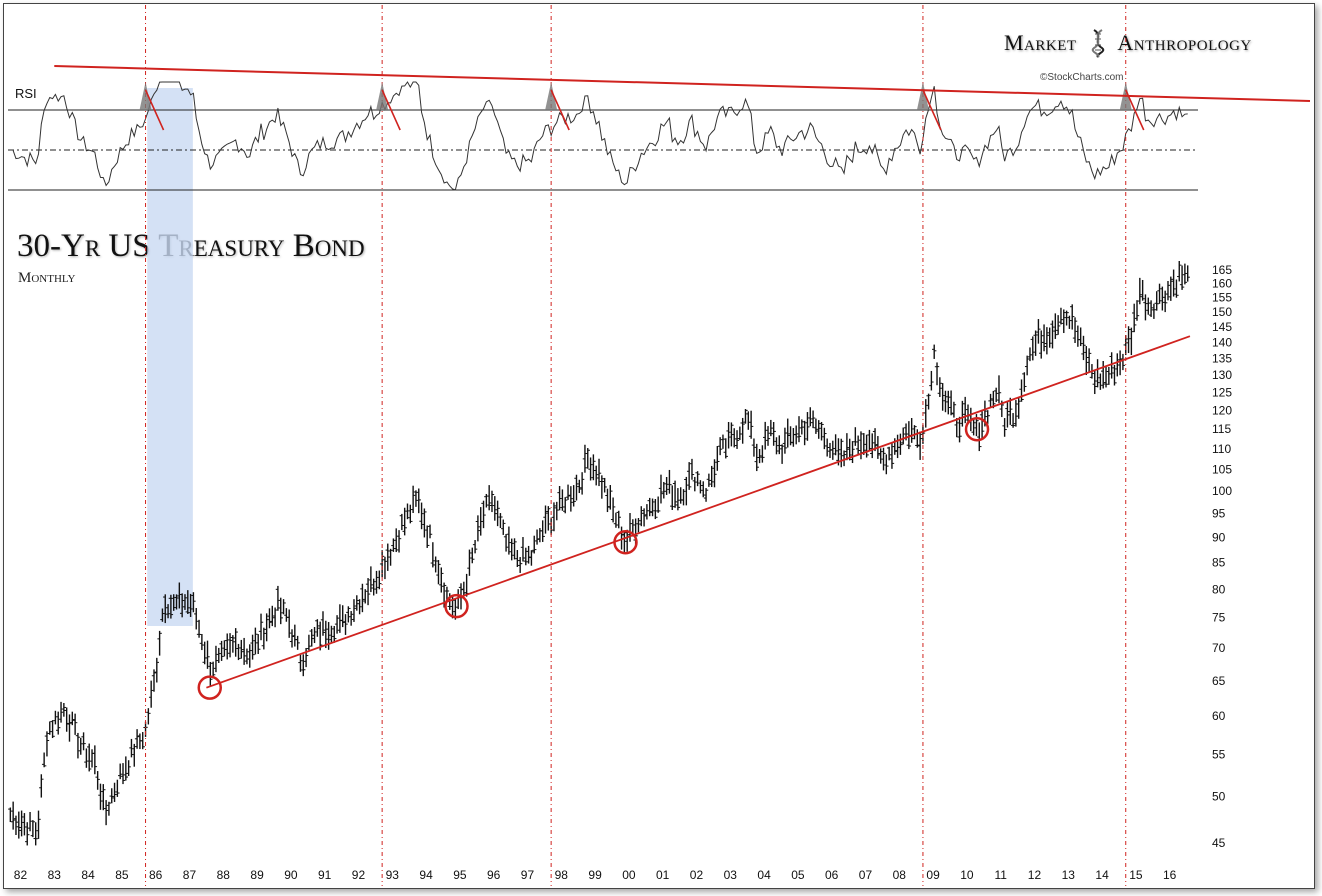 The width and height of the screenshot is (1322, 896). Describe the element at coordinates (1069, 875) in the screenshot. I see `x-tick-label: 13` at that location.